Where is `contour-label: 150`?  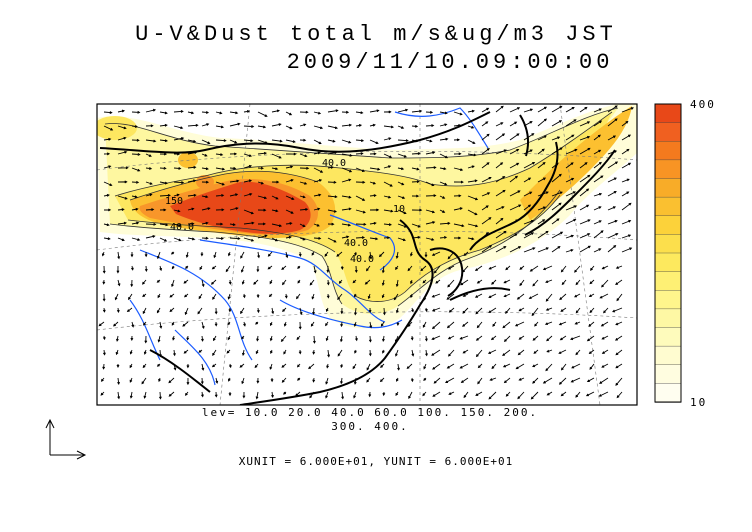
contour-label: 150 is located at coordinates (174, 201).